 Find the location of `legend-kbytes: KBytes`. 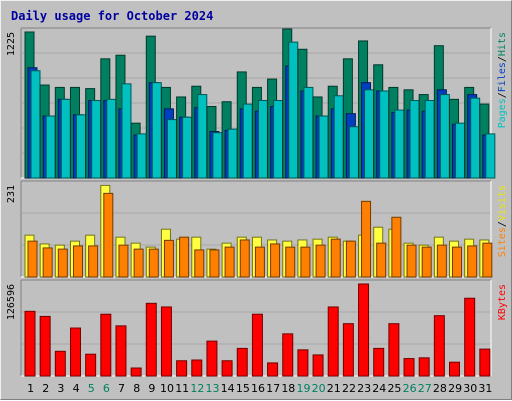

legend-kbytes: KBytes is located at coordinates (502, 302).